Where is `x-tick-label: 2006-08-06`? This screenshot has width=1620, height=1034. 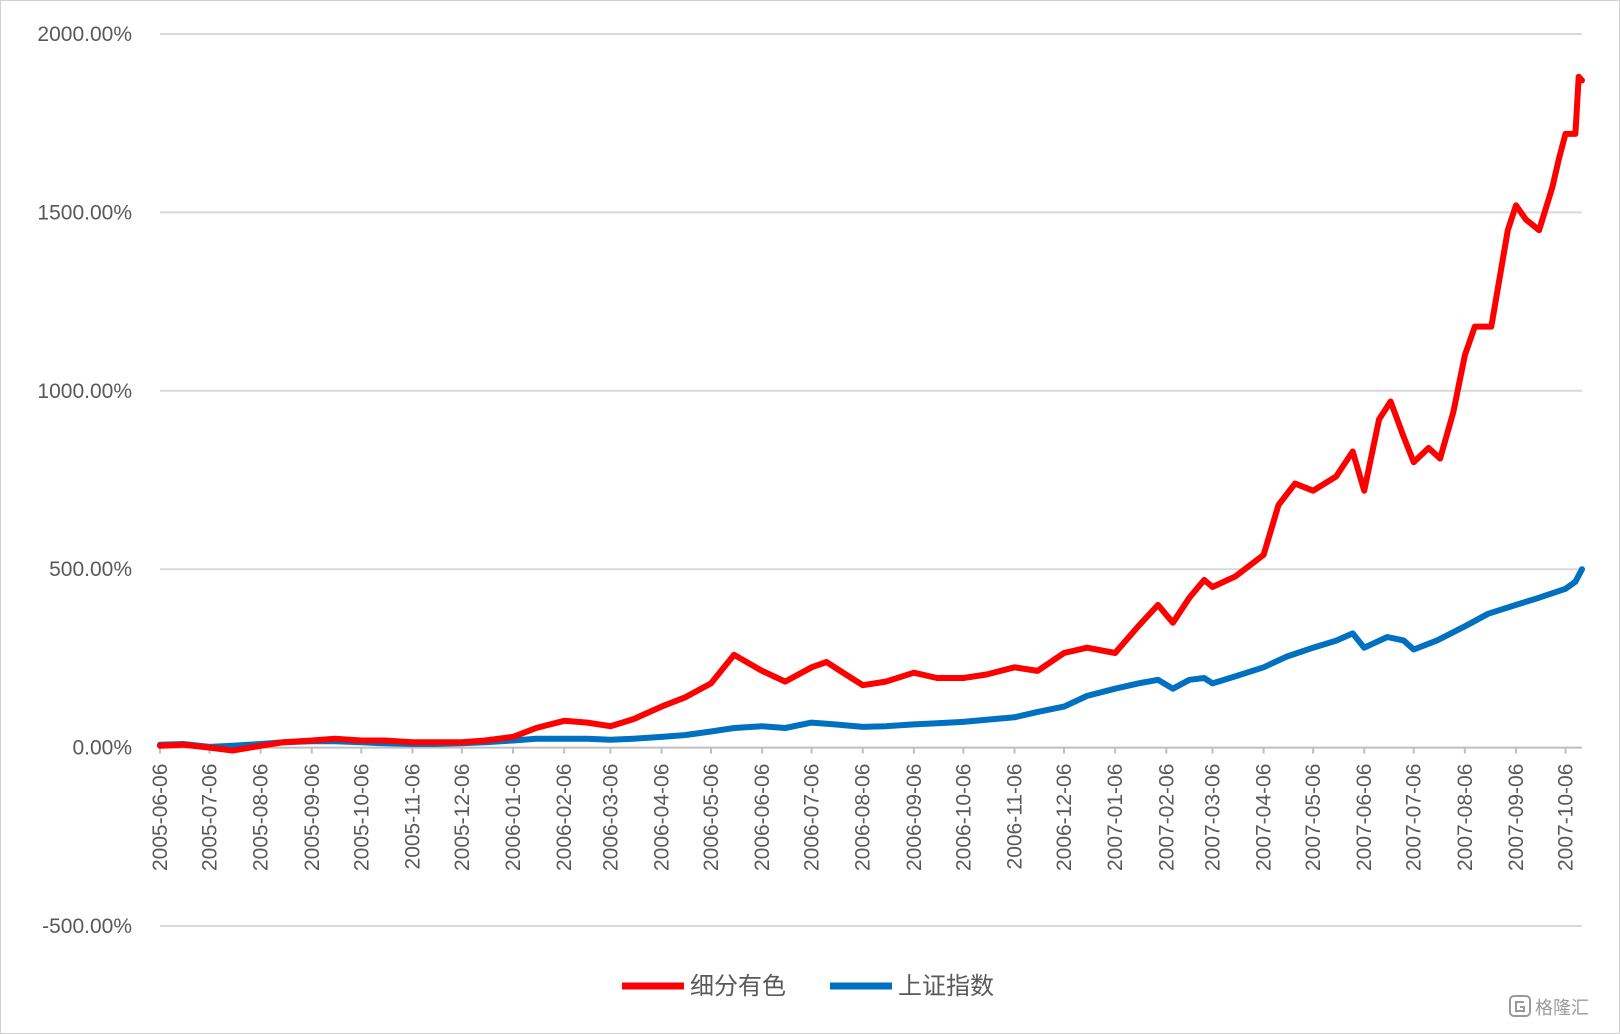
x-tick-label: 2006-08-06 is located at coordinates (863, 817).